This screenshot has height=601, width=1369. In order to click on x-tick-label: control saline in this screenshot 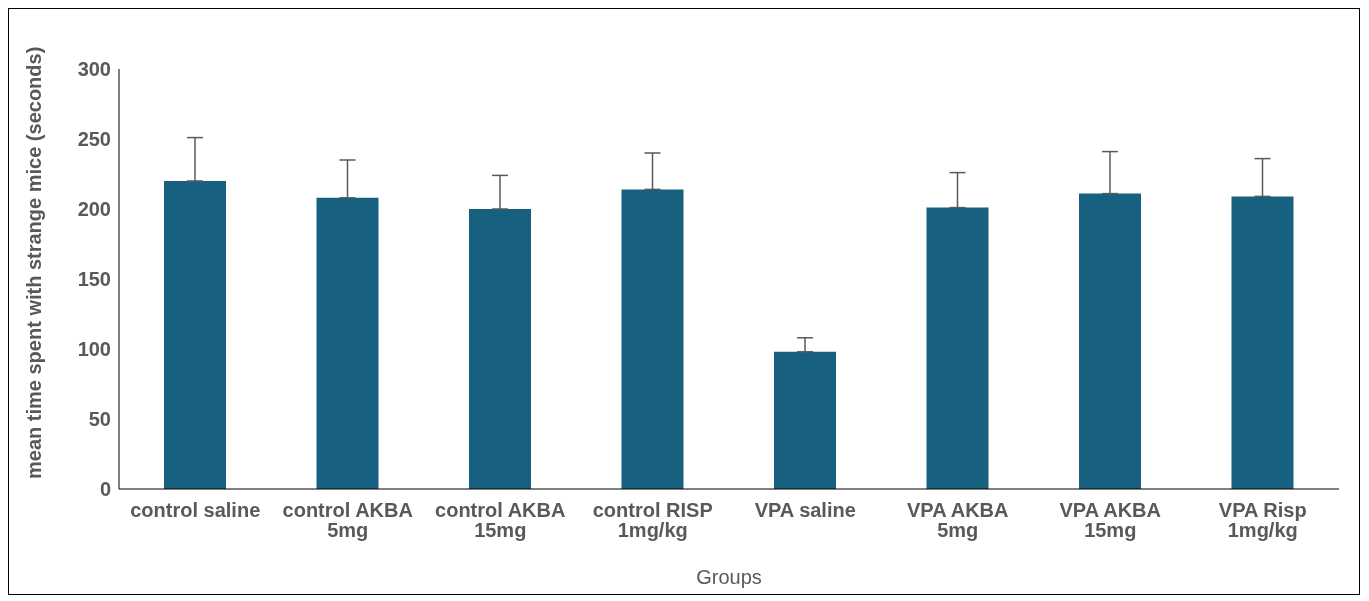, I will do `click(195, 510)`.